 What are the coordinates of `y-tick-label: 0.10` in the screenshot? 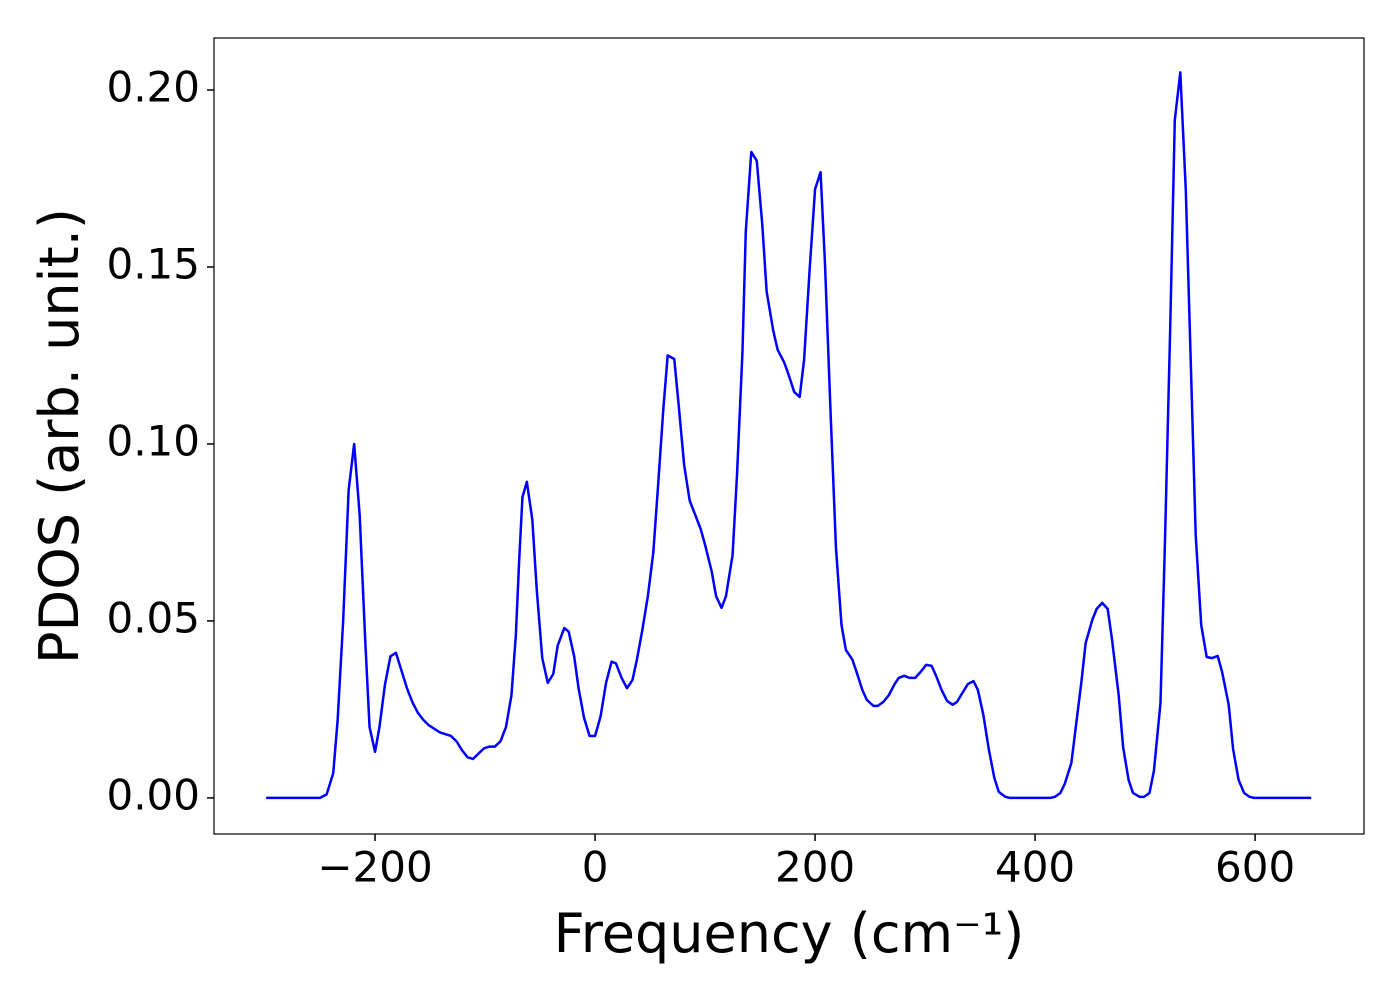 It's located at (153, 440).